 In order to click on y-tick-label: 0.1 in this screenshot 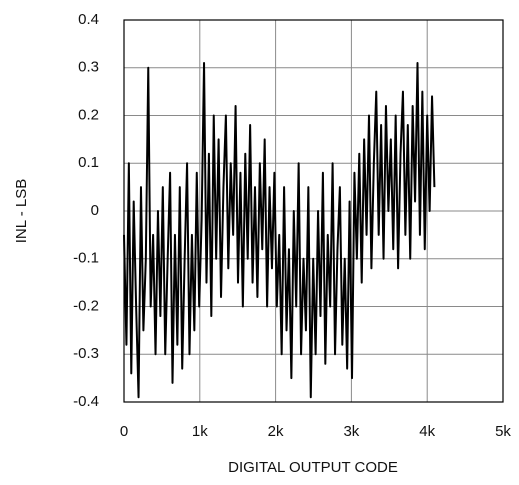, I will do `click(88, 162)`.